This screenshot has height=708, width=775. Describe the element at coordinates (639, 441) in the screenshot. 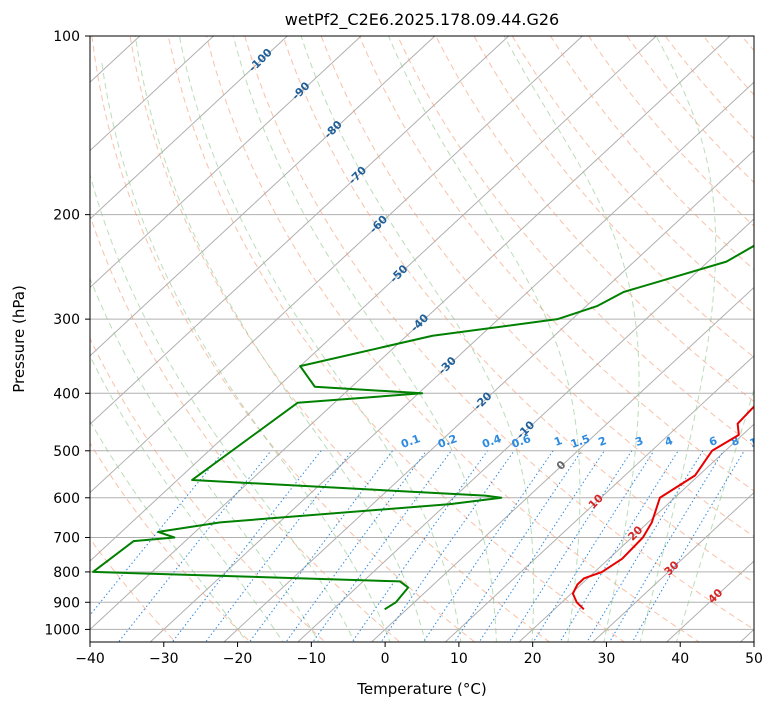

I see `mixing-ratio-label: 3` at that location.